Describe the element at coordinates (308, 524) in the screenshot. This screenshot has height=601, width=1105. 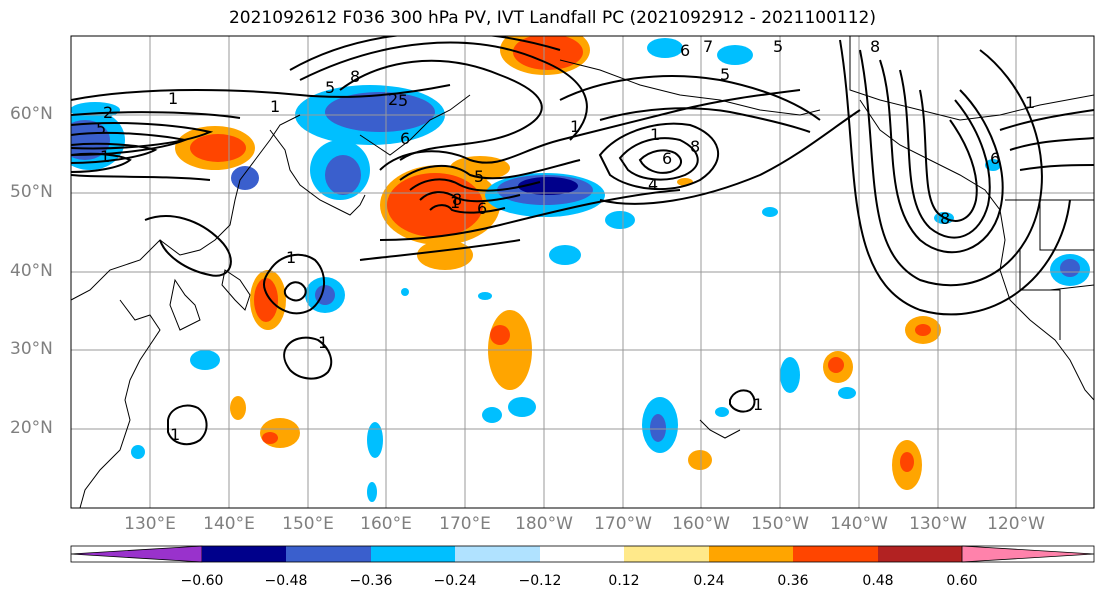
I see `lon-label: 150°E` at that location.